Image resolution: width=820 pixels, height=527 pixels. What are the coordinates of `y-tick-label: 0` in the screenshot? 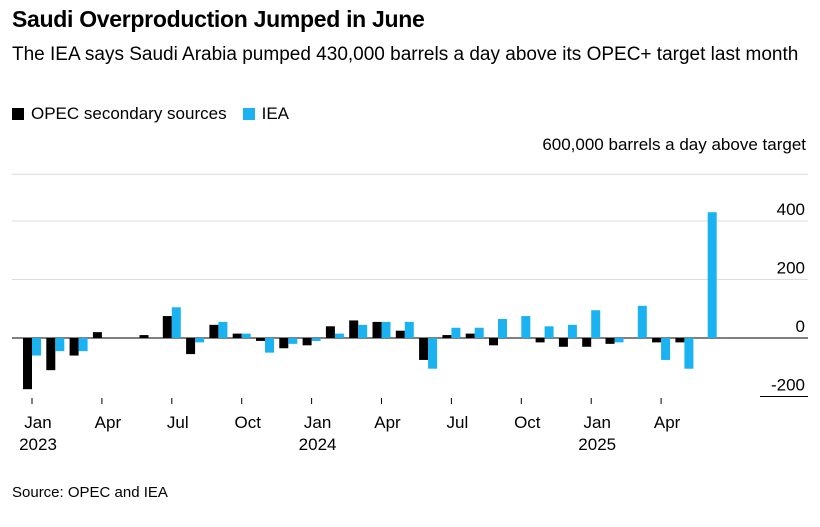 It's located at (800, 326).